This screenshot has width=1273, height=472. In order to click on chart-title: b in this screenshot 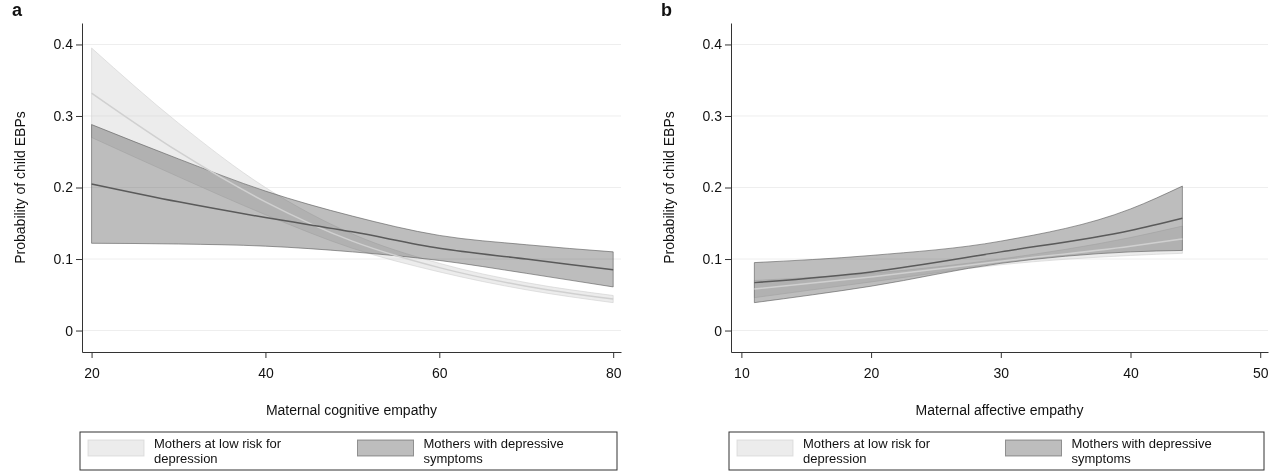, I will do `click(666, 10)`.